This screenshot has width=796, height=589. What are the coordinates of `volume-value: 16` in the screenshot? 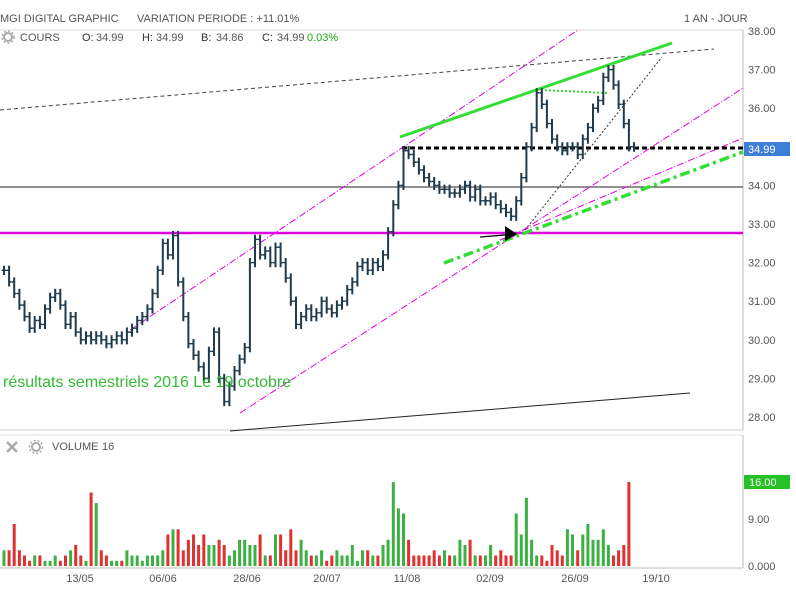 It's located at (108, 447).